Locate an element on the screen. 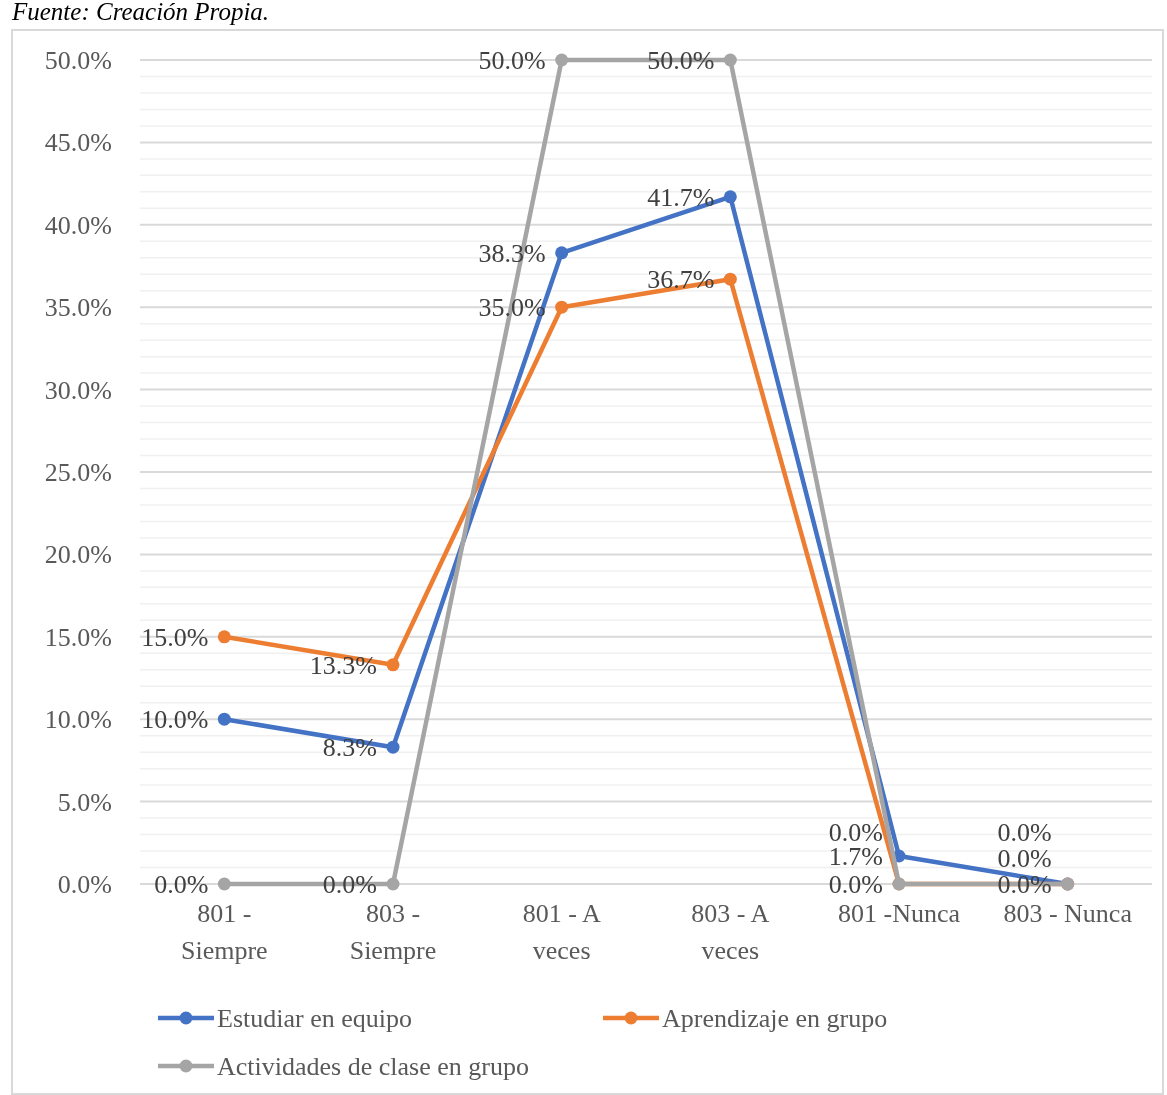 The height and width of the screenshot is (1095, 1167). data-label: 10.0% is located at coordinates (175, 719).